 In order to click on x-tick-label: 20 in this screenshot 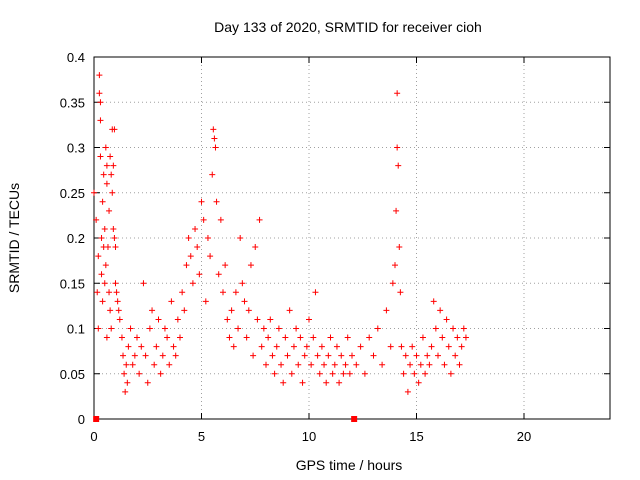, I will do `click(524, 436)`.